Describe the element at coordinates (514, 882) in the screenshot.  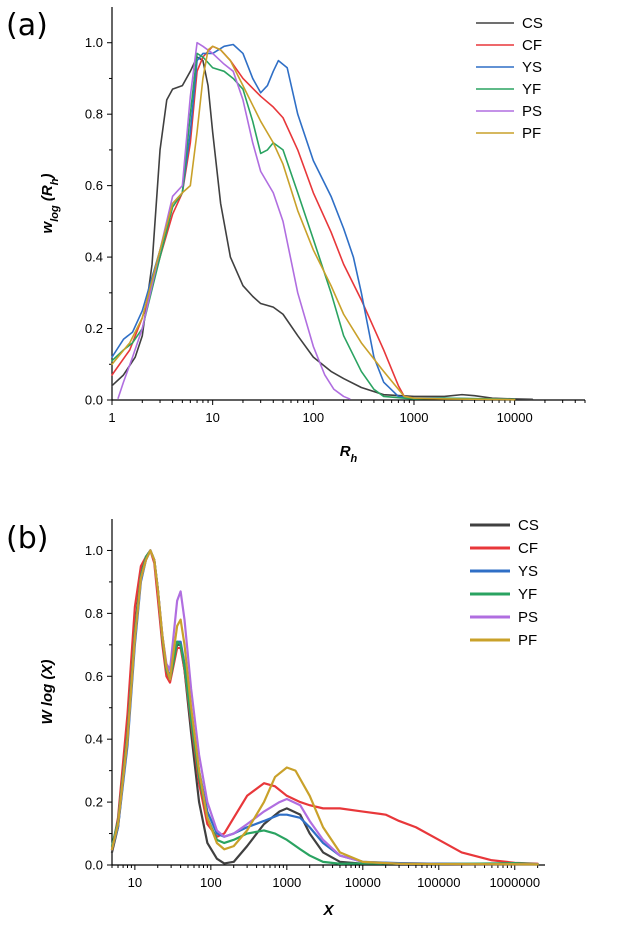
I see `x-tick-label: 1000000` at that location.